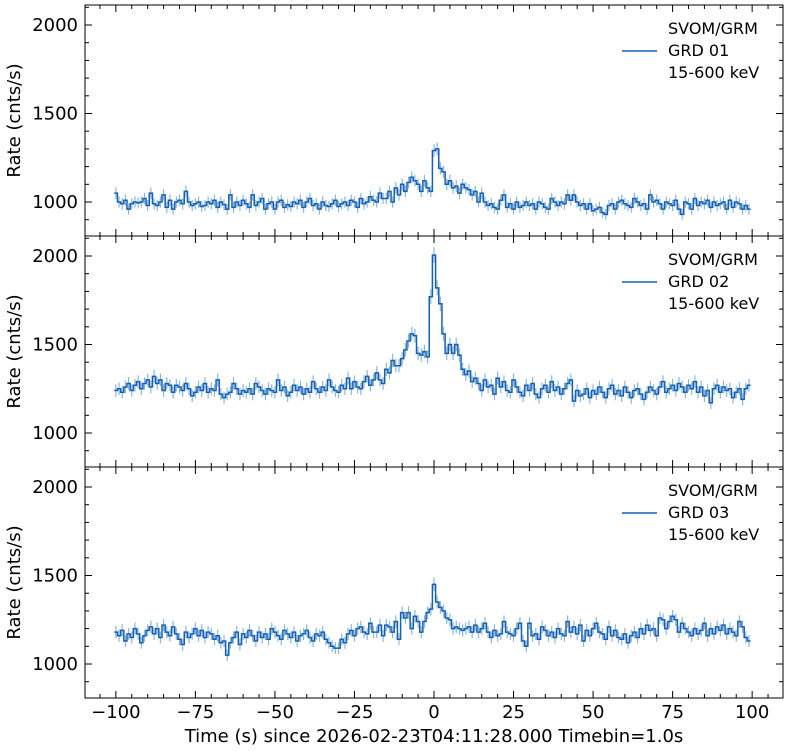  What do you see at coordinates (698, 50) in the screenshot?
I see `legend-label: GRD 01` at bounding box center [698, 50].